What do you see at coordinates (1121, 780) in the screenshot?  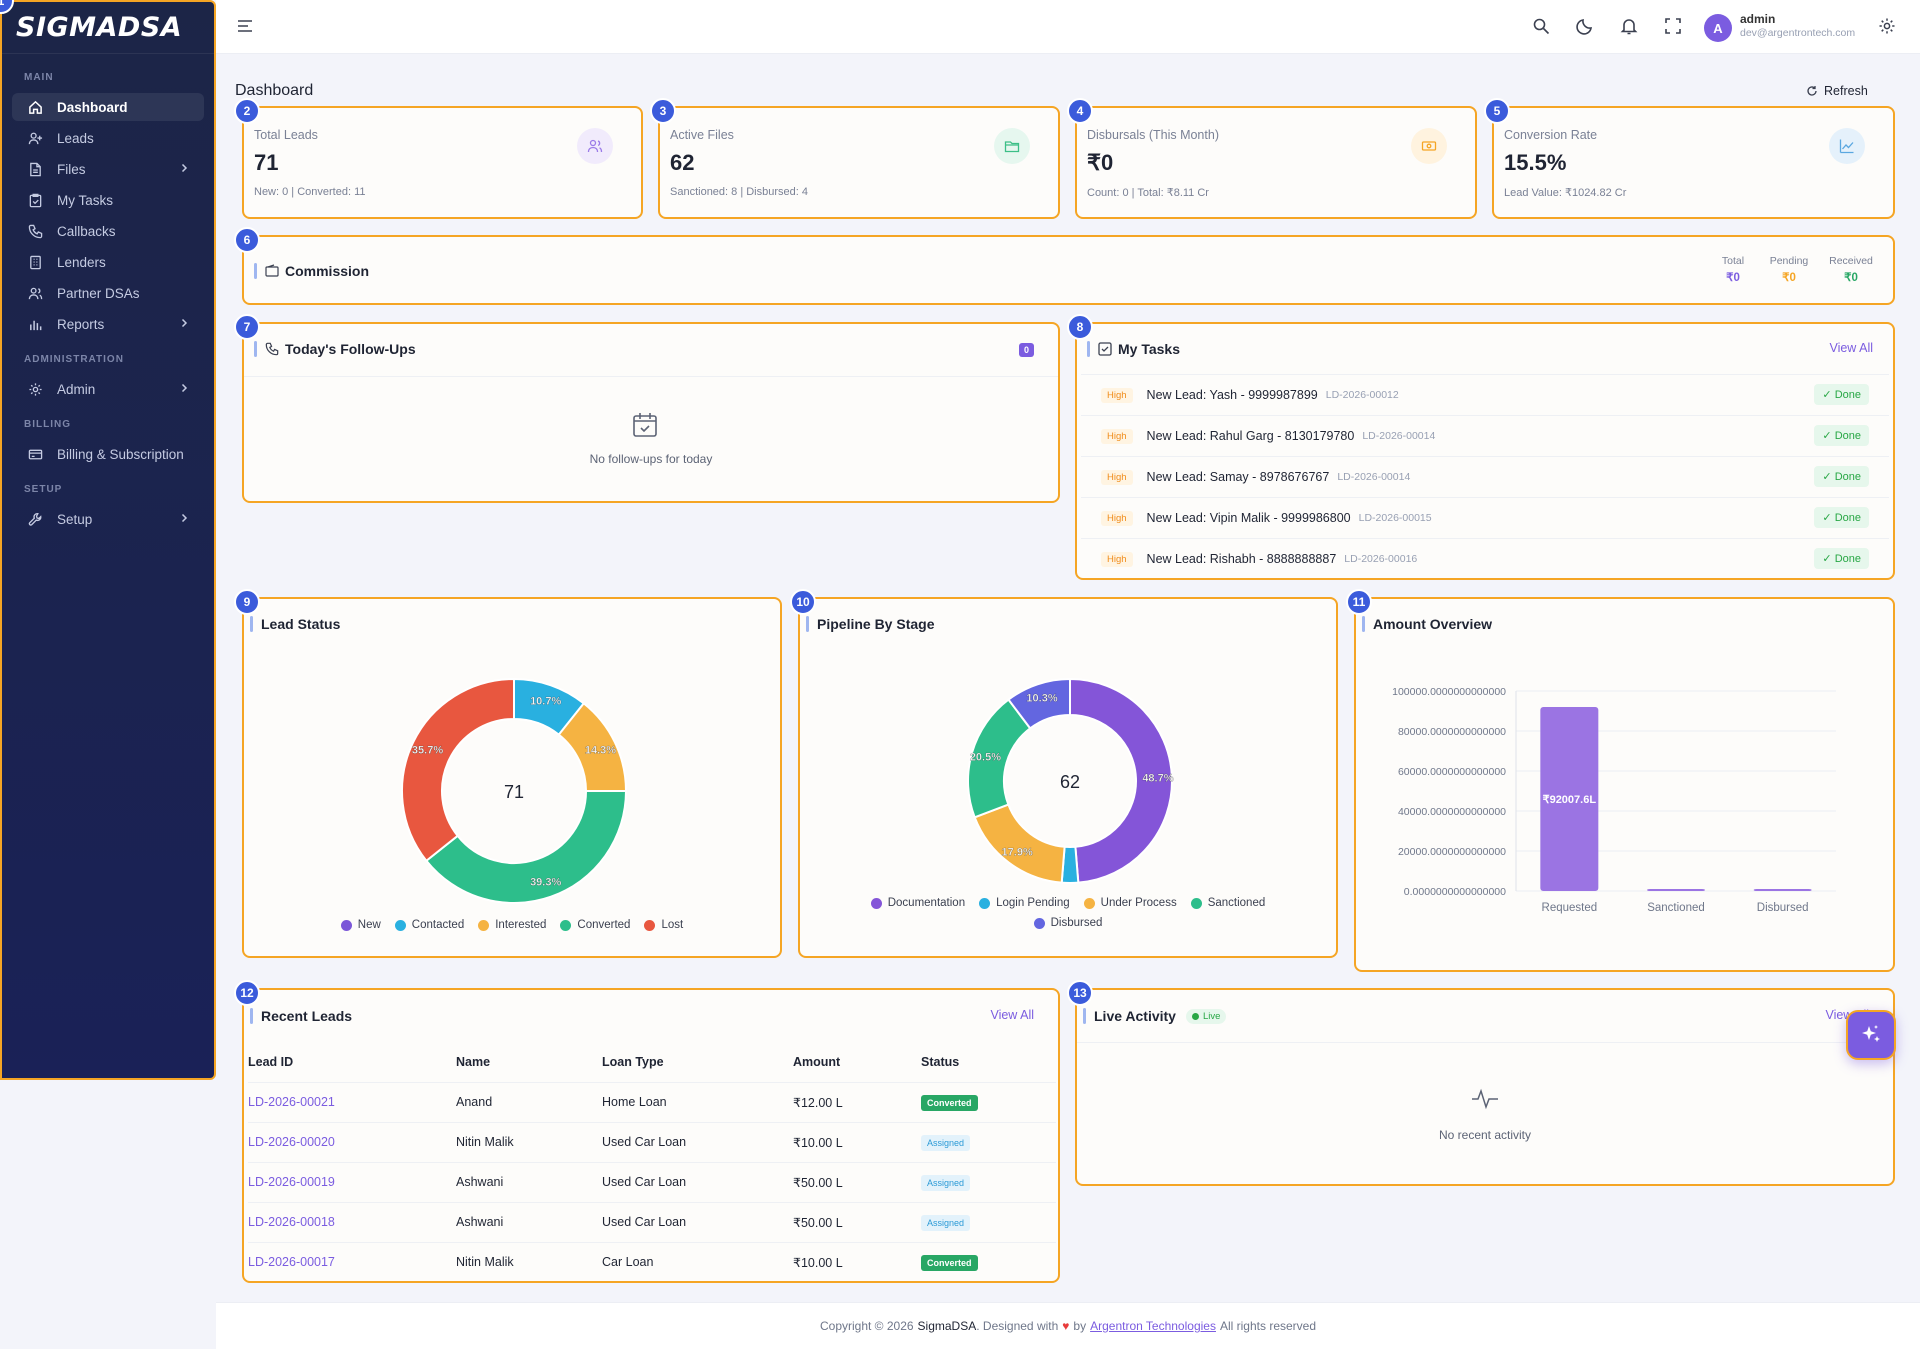 I see `donut-slice-documentation` at bounding box center [1121, 780].